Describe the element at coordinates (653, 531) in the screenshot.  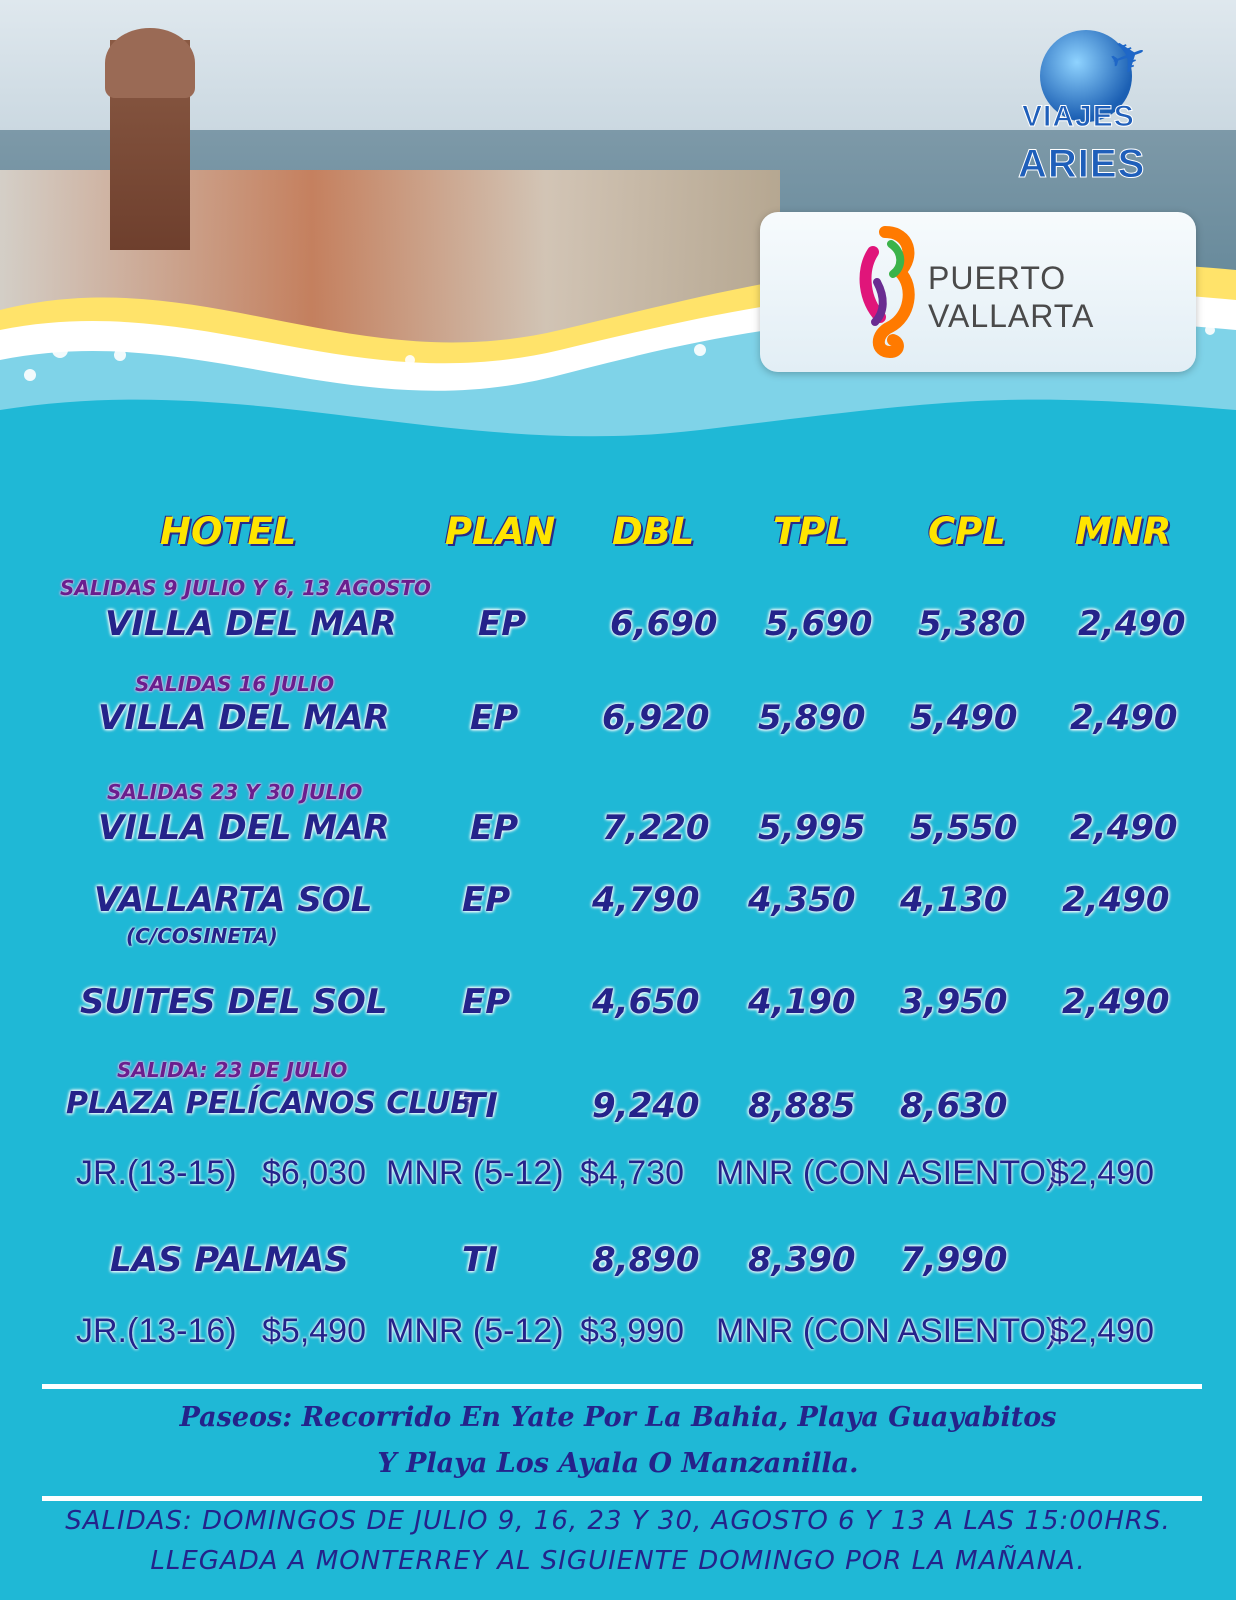
I see `header-dbl: DBL` at that location.